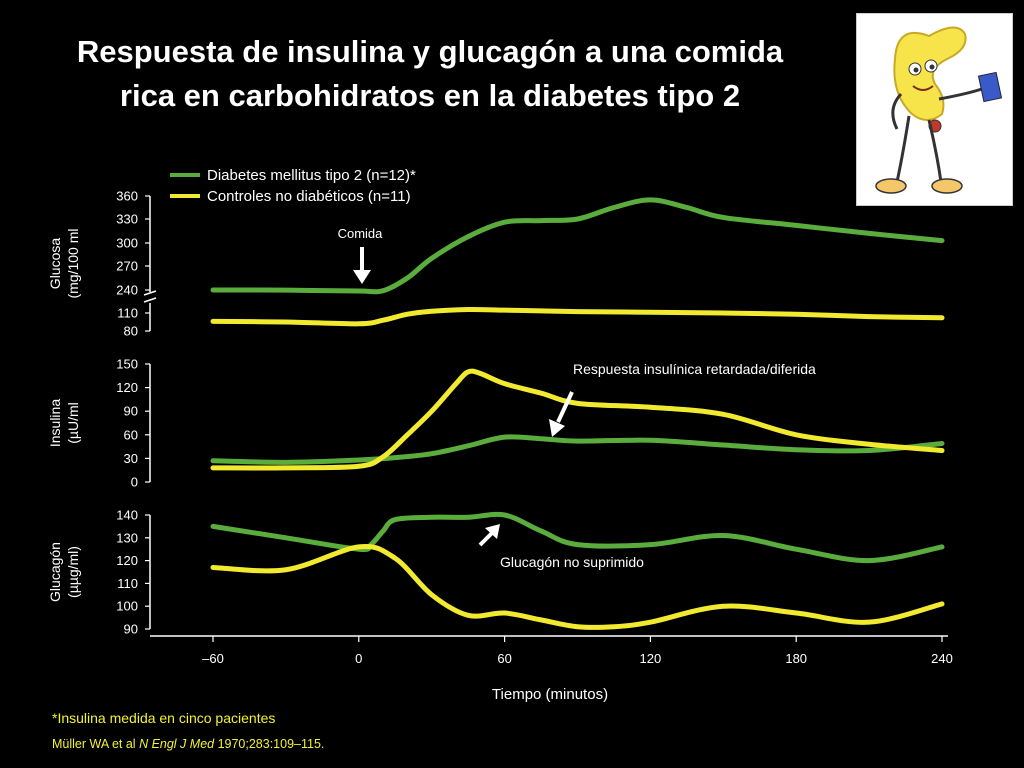 The height and width of the screenshot is (768, 1024). I want to click on y-tick-label: 130, so click(127, 537).